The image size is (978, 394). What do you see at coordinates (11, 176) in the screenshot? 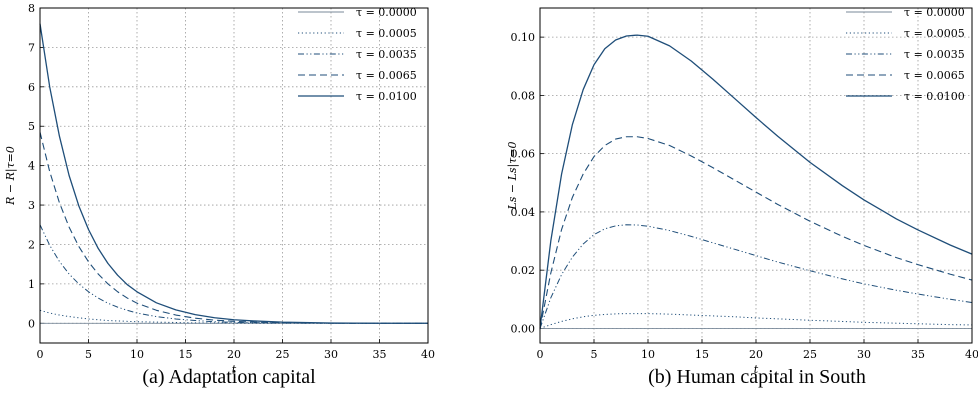
I see `y-axis-label: R − R|τ=0` at bounding box center [11, 176].